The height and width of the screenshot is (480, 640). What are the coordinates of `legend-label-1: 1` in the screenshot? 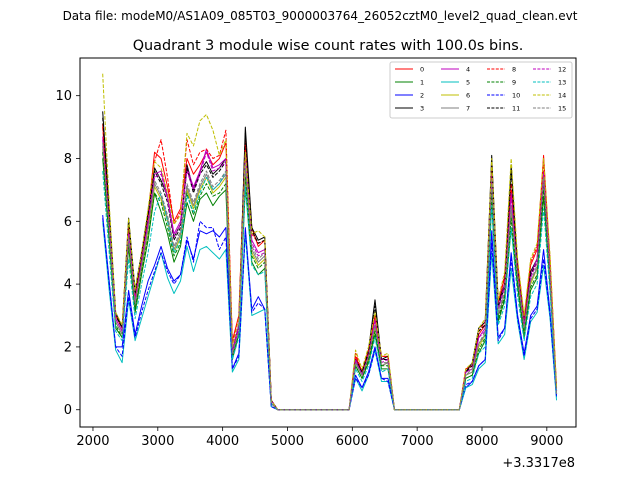 It's located at (422, 82).